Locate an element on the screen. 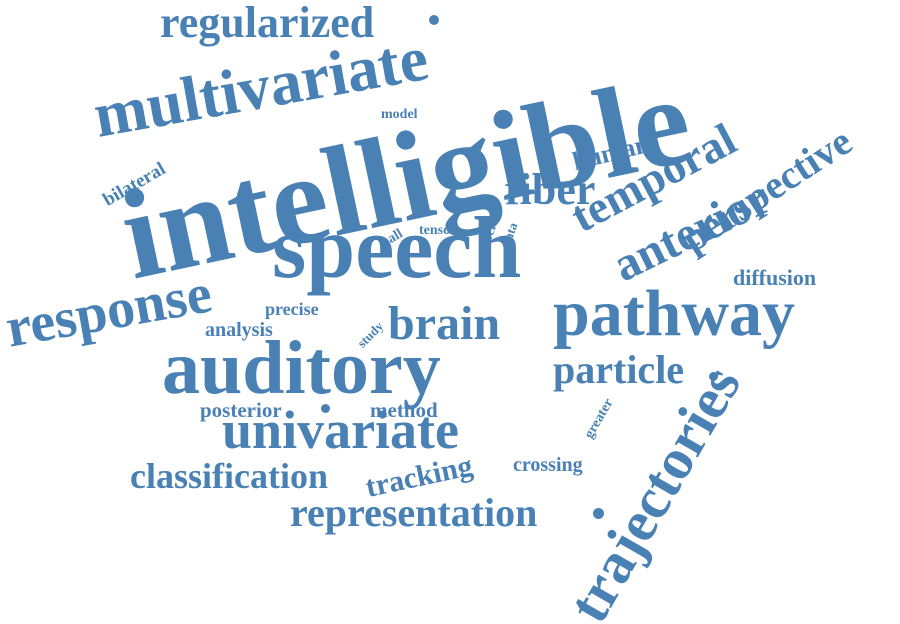  word-analysis: analysis is located at coordinates (239, 330).